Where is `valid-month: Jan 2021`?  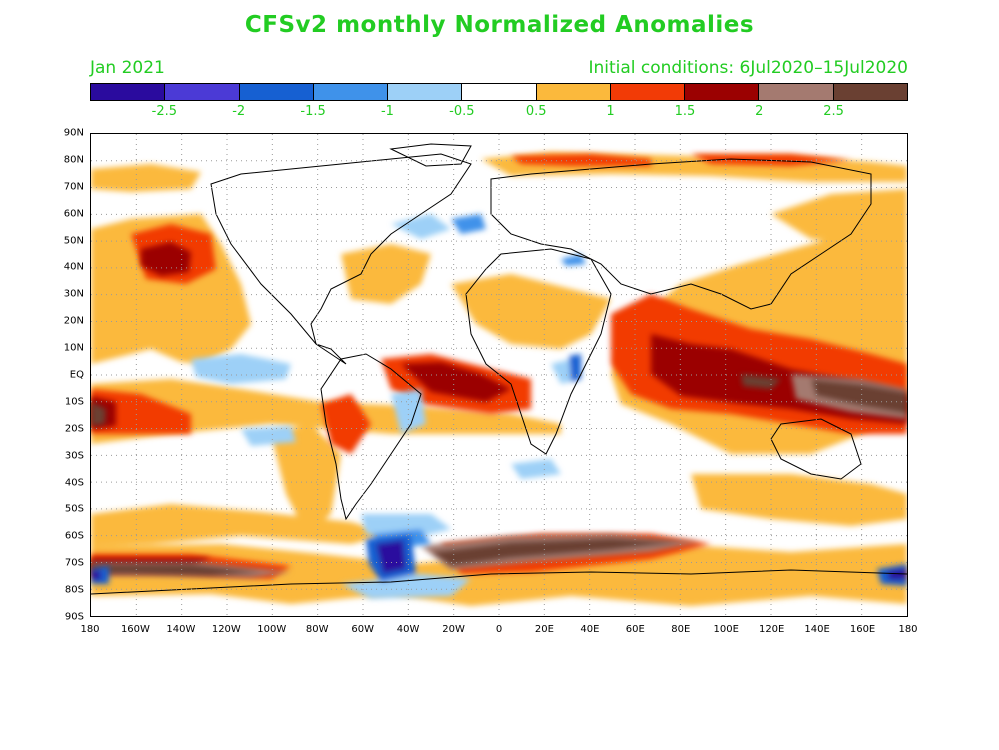
valid-month: Jan 2021 is located at coordinates (127, 68).